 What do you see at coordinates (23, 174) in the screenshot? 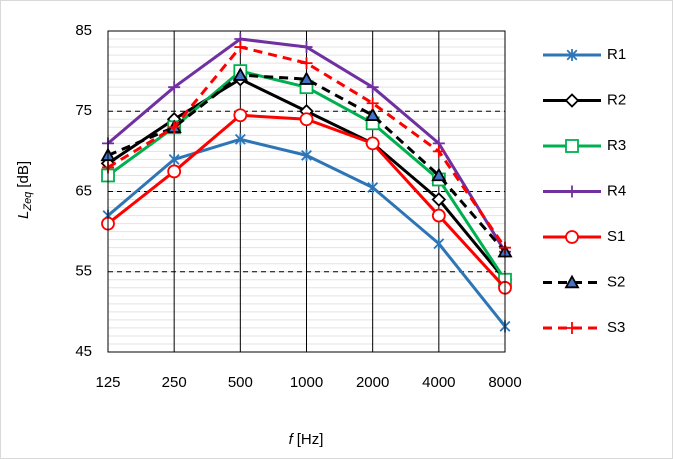
I see `y-label-unit: [dB]` at bounding box center [23, 174].